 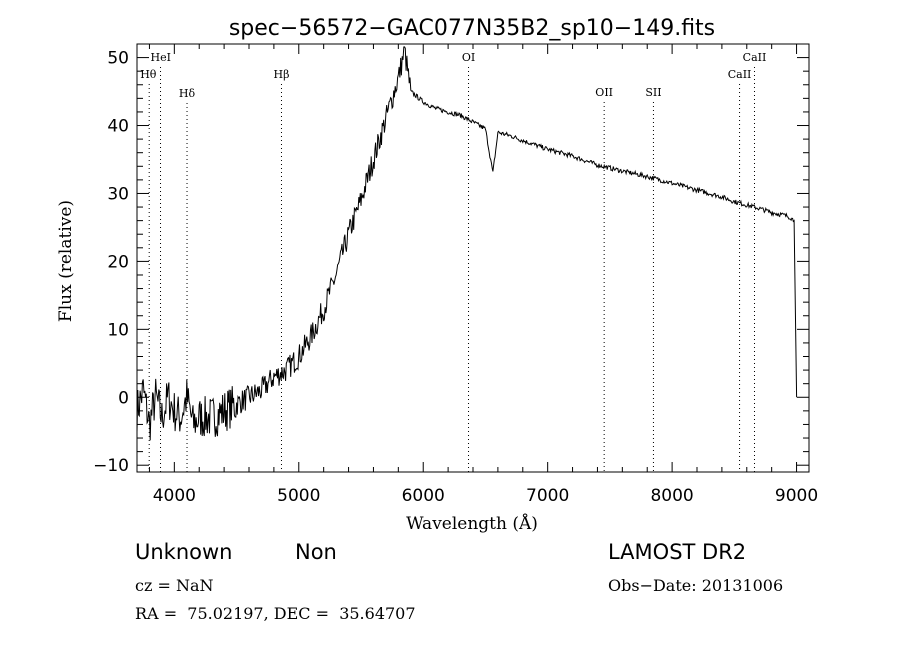 I want to click on x-tick-label: 6000, so click(x=423, y=496).